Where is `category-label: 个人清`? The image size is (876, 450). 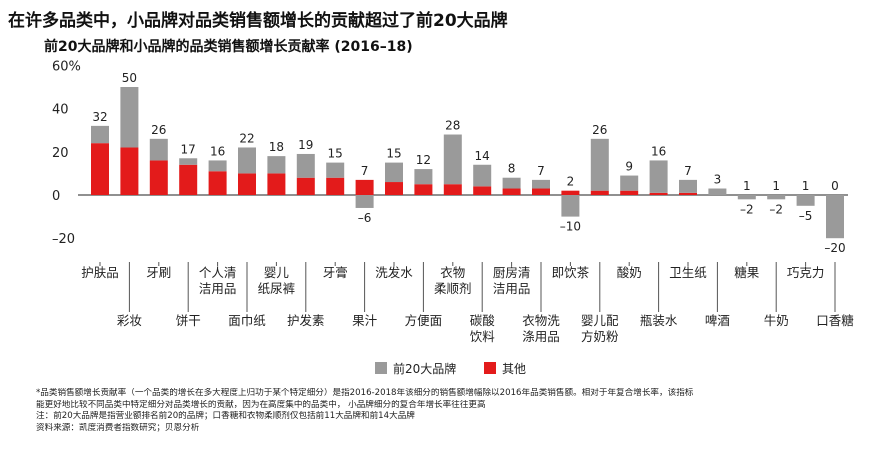 category-label: 个人清 is located at coordinates (218, 272).